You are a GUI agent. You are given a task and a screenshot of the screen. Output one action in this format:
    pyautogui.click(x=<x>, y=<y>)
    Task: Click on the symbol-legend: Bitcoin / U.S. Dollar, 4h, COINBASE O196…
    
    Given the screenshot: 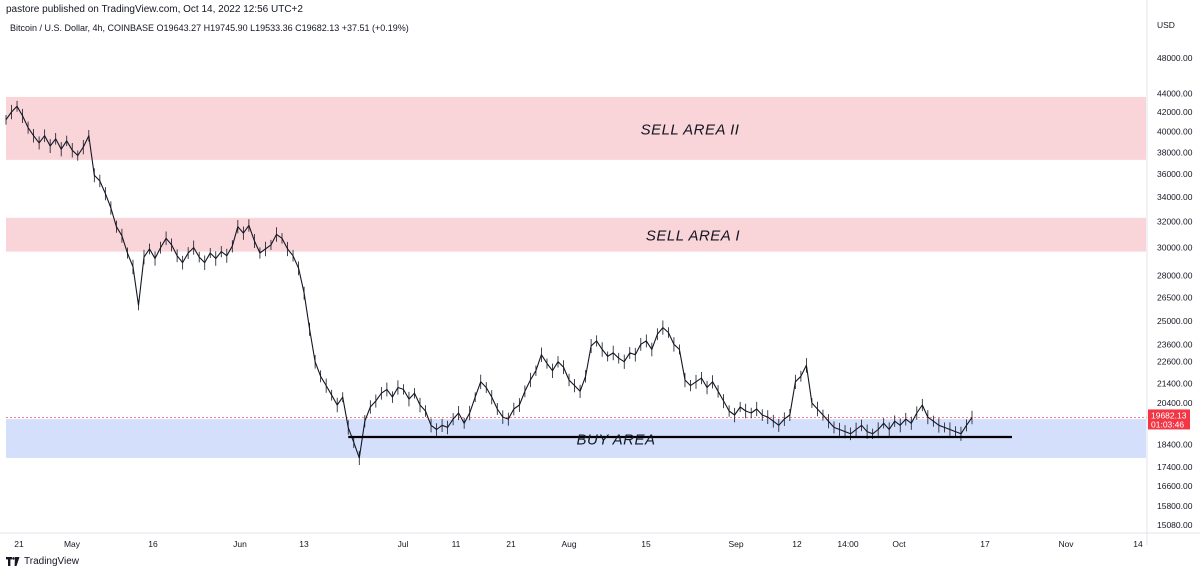 What is the action you would take?
    pyautogui.click(x=209, y=28)
    